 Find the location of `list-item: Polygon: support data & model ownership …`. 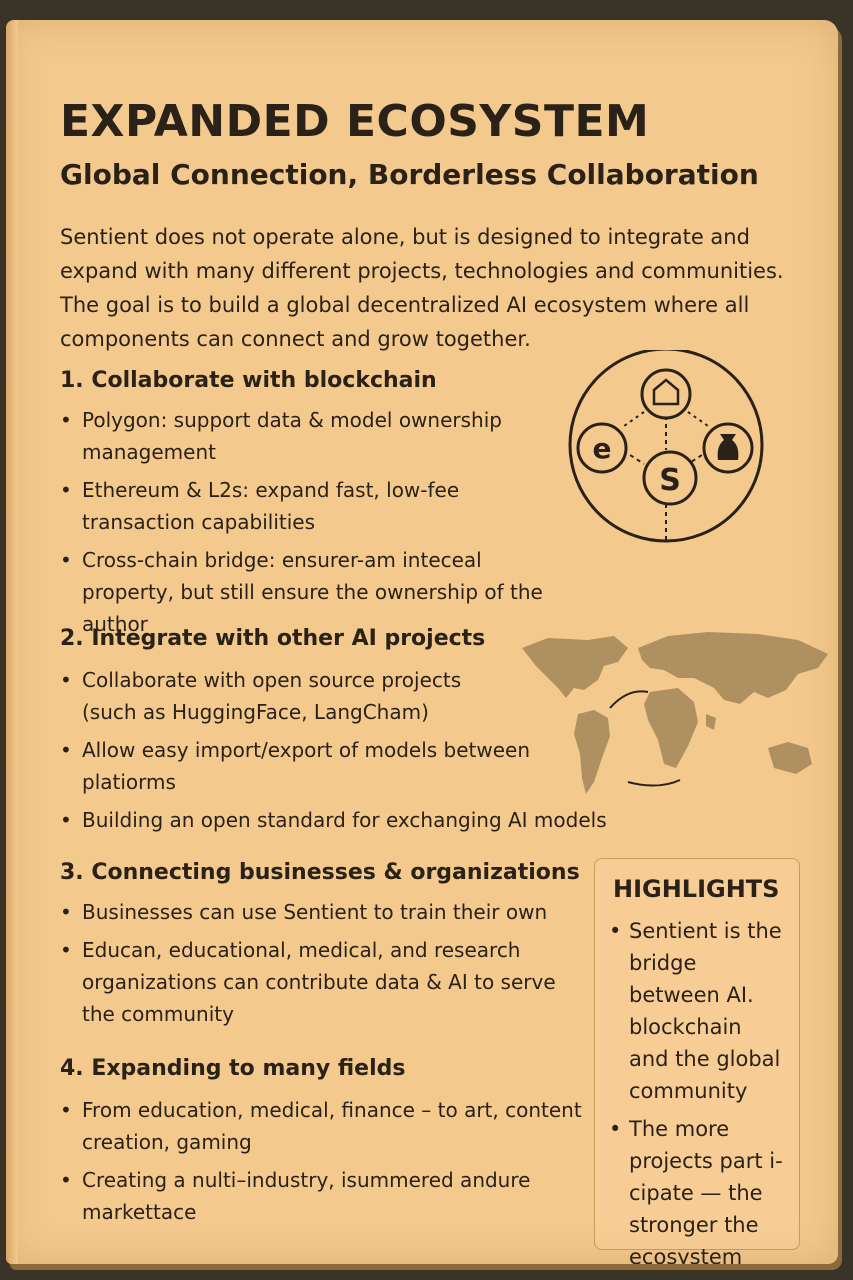

list-item: Polygon: support data & model ownership … is located at coordinates (308, 436).